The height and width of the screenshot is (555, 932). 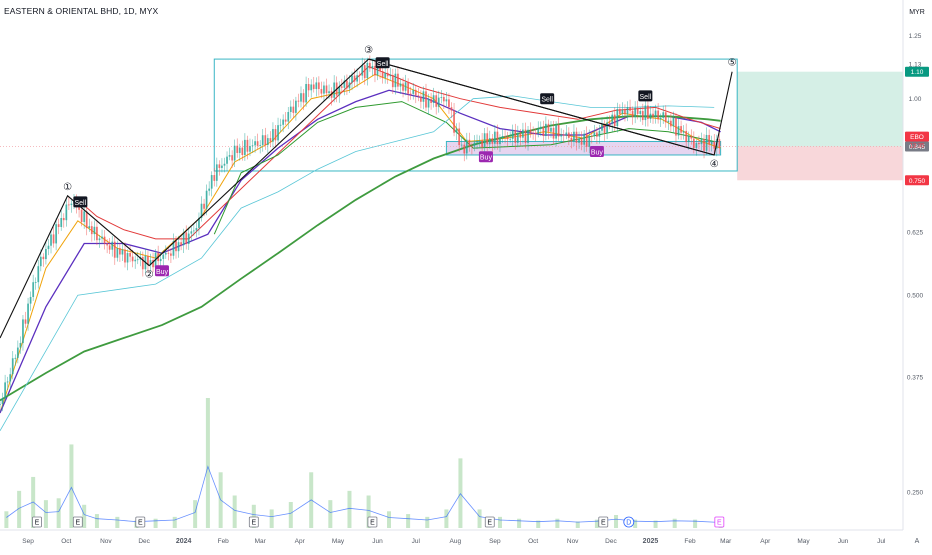 I want to click on x-tick-label: Dec, so click(x=611, y=541).